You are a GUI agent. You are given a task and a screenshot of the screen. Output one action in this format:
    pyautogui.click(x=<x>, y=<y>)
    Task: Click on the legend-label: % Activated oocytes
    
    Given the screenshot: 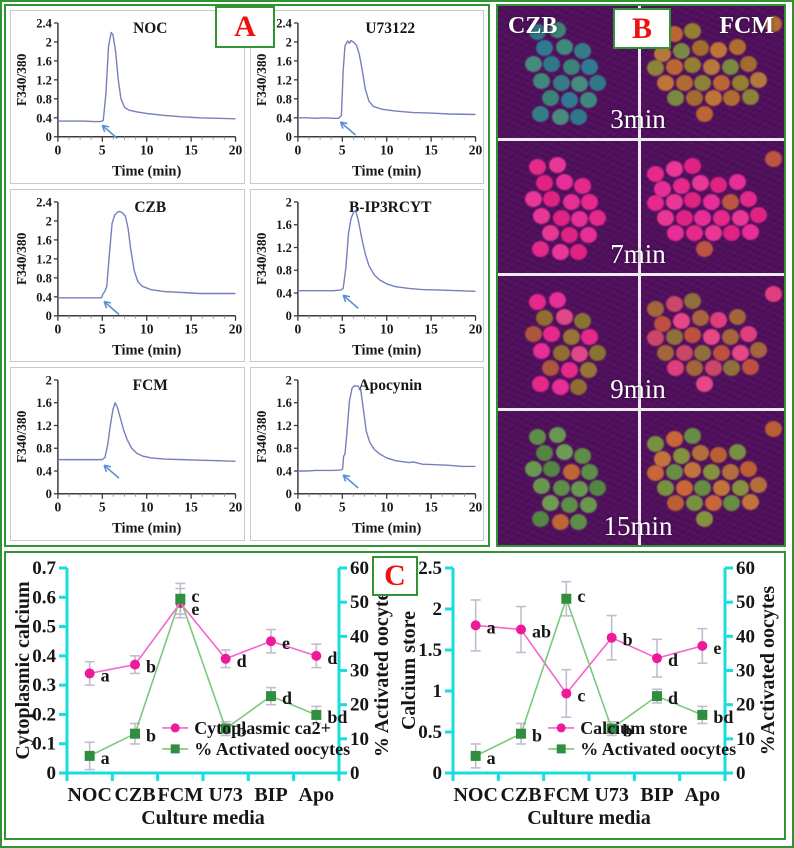 What is the action you would take?
    pyautogui.click(x=658, y=749)
    